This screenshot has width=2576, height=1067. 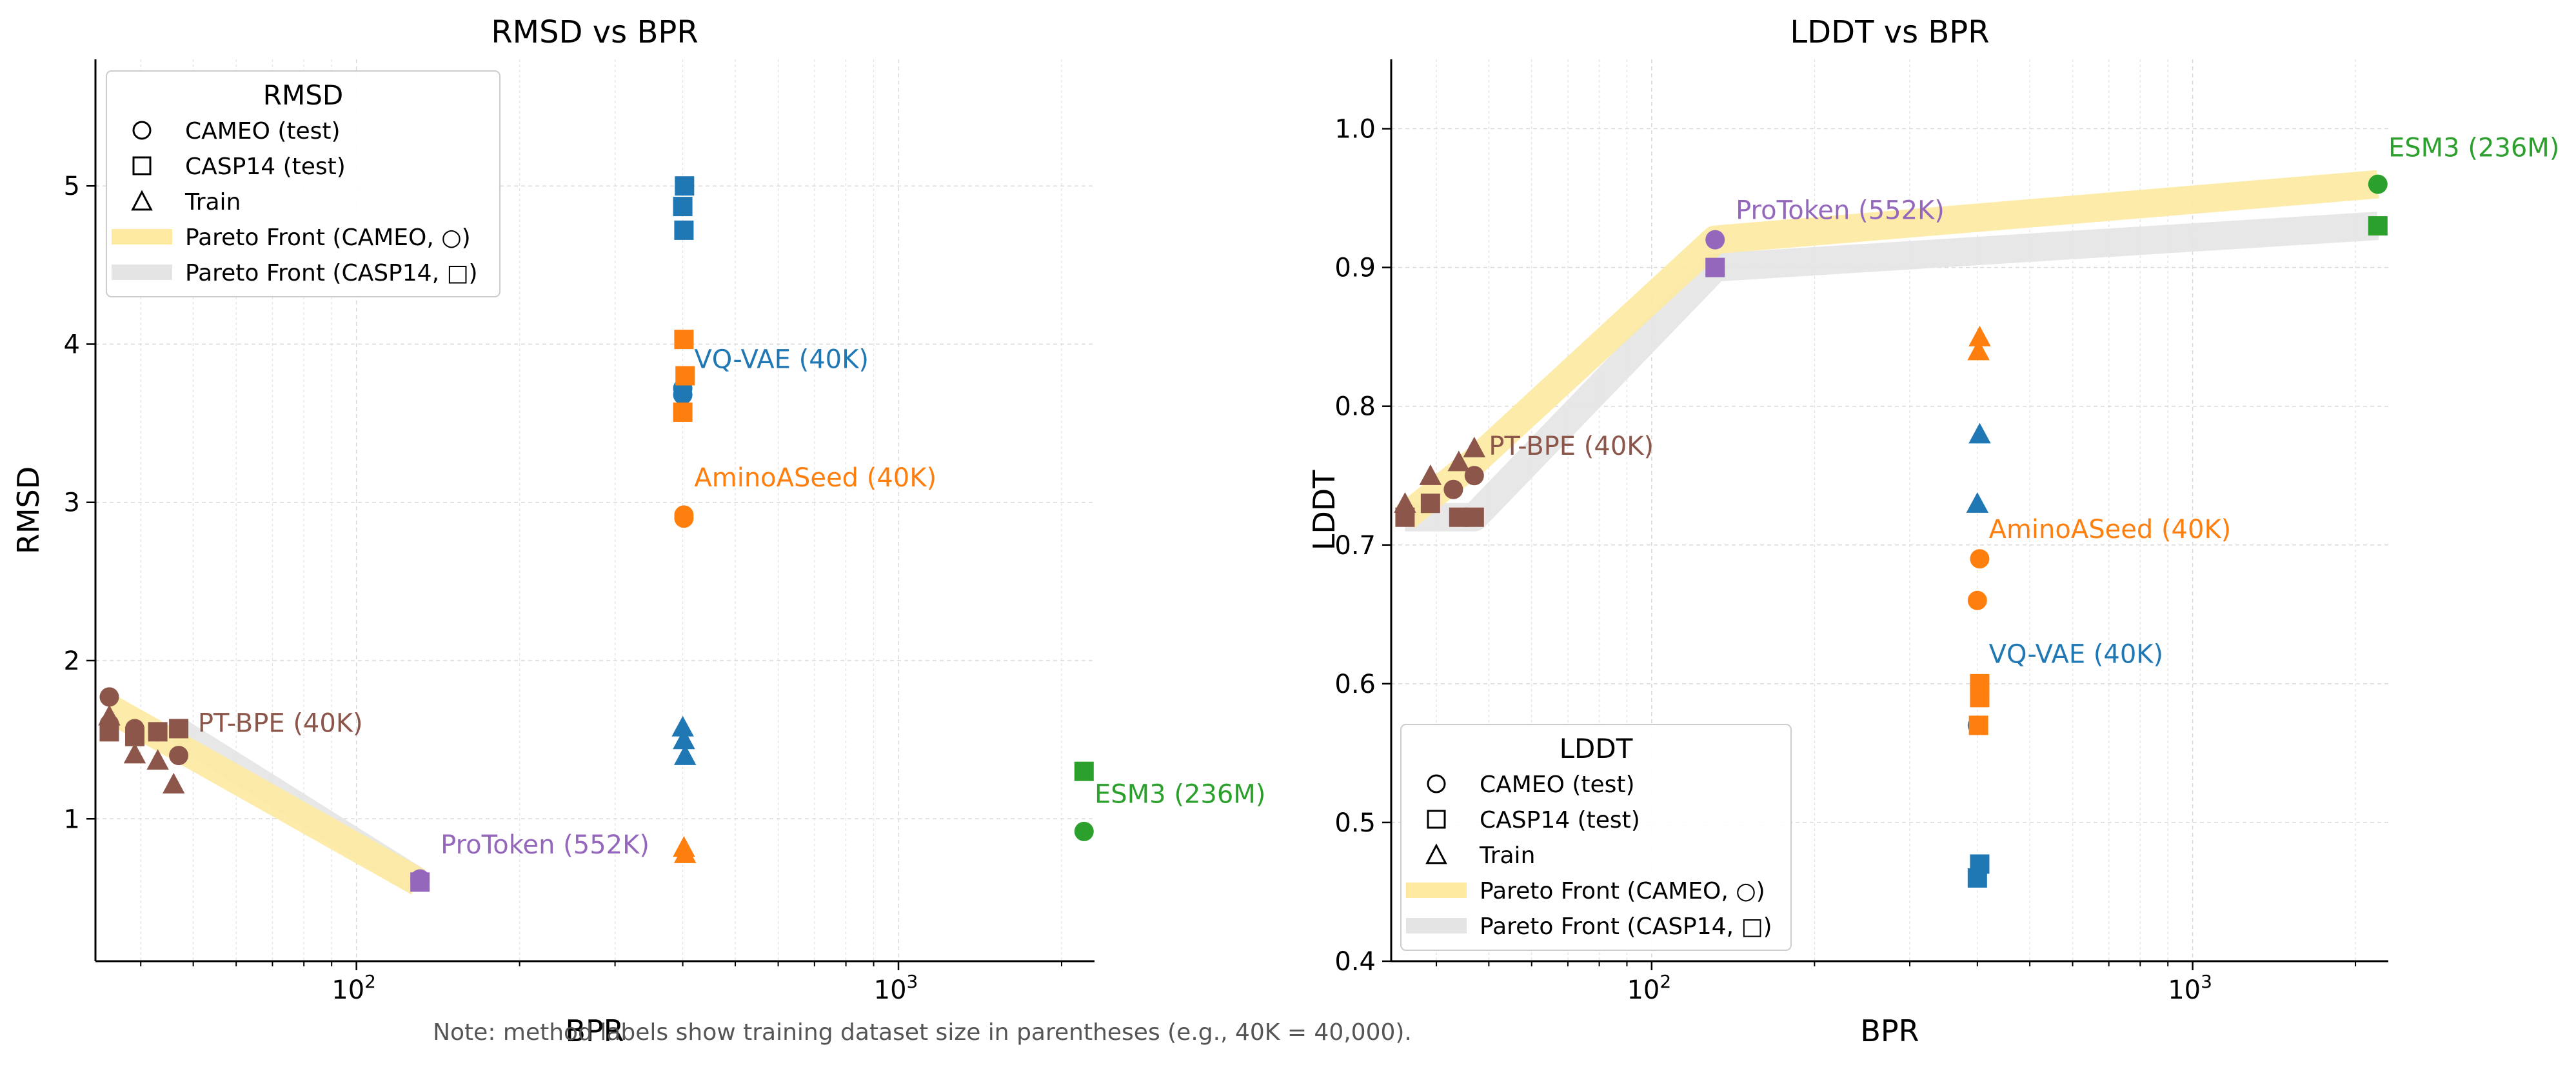 I want to click on y-tick-label: 1, so click(x=72, y=819).